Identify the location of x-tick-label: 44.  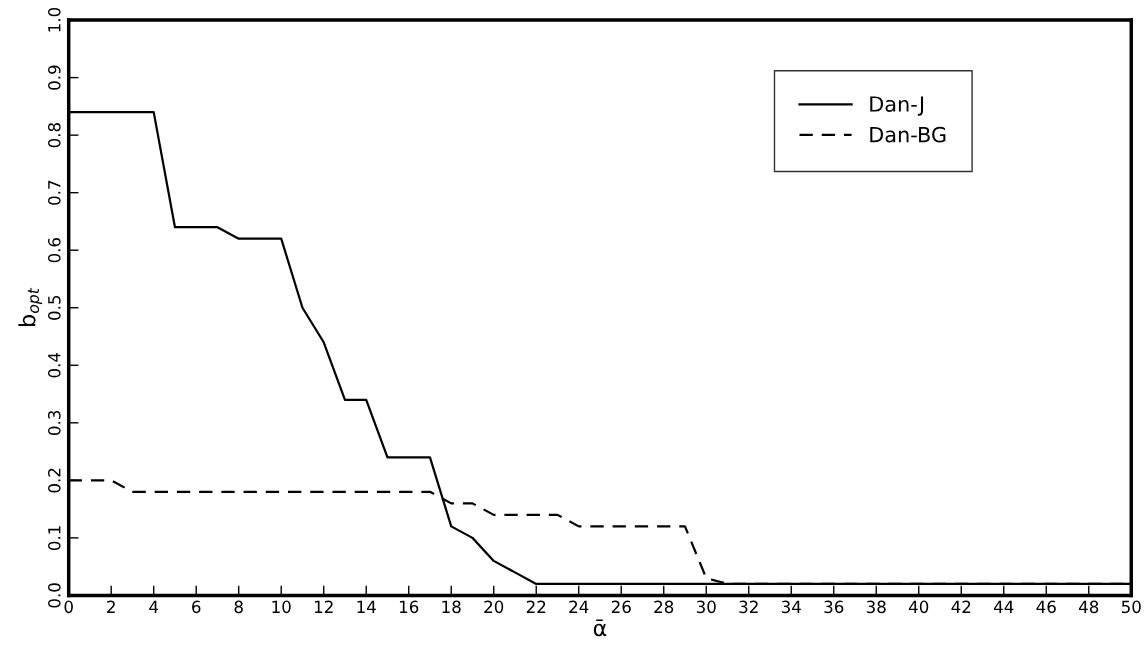
(1003, 606).